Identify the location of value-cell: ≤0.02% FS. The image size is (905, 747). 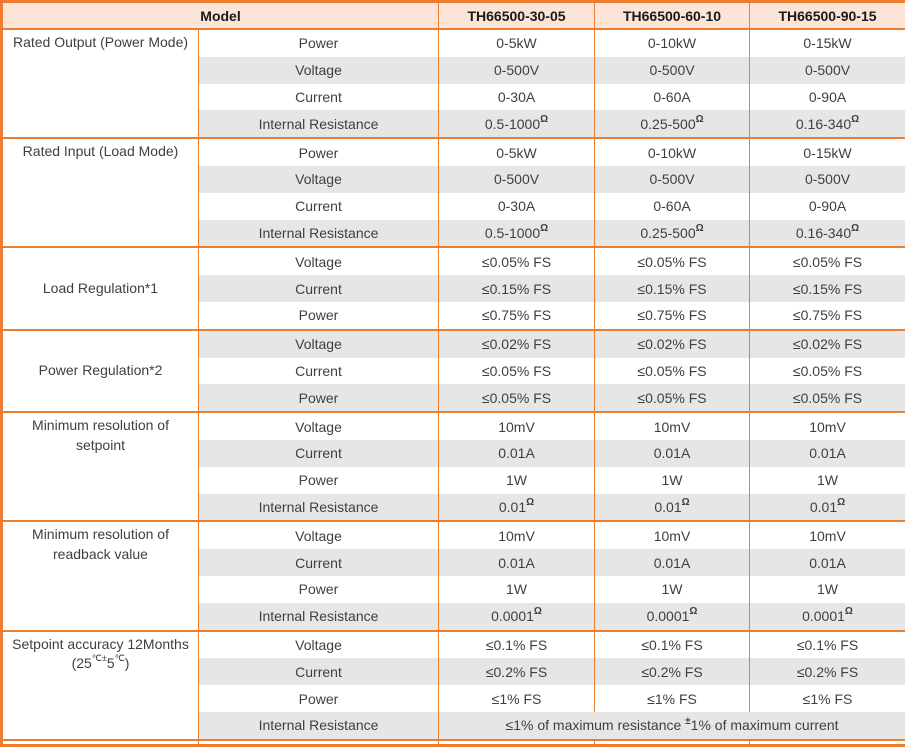
(517, 344).